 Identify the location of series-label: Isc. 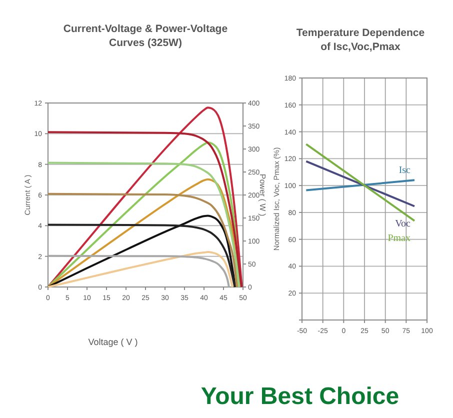
(405, 170).